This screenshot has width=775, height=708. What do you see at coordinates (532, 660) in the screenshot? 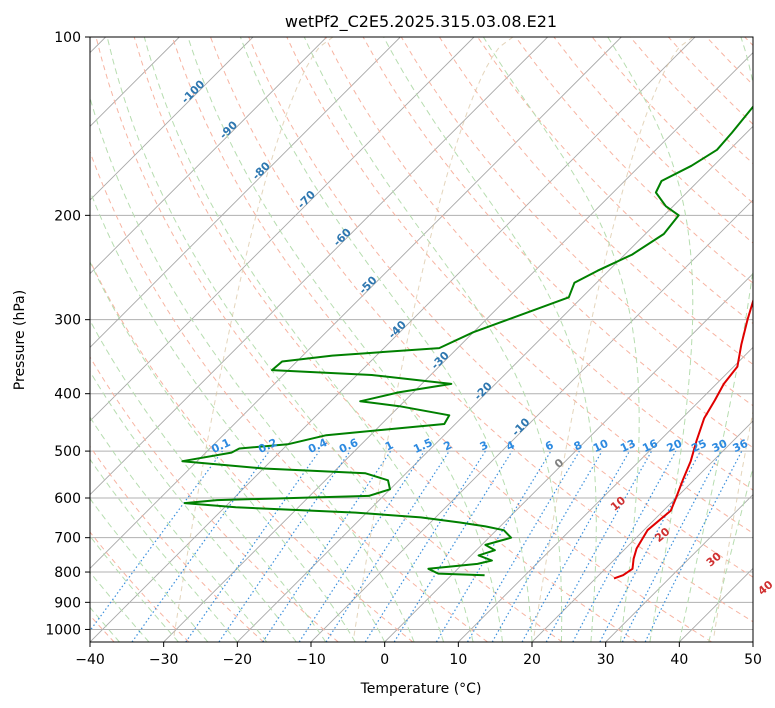
I see `x-tick-label: 20` at bounding box center [532, 660].